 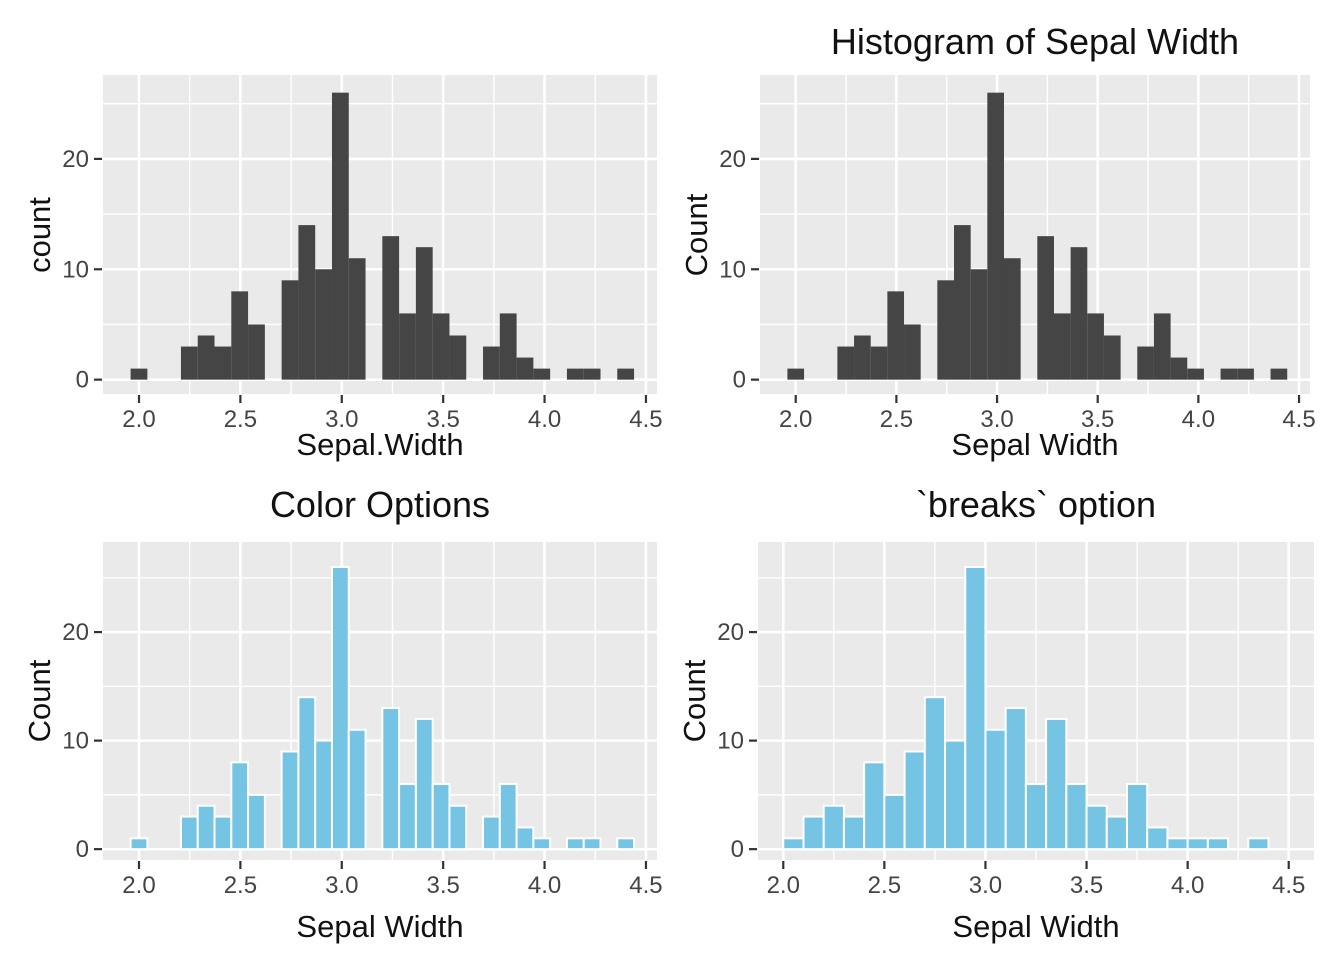 What do you see at coordinates (380, 234) in the screenshot?
I see `panel-background` at bounding box center [380, 234].